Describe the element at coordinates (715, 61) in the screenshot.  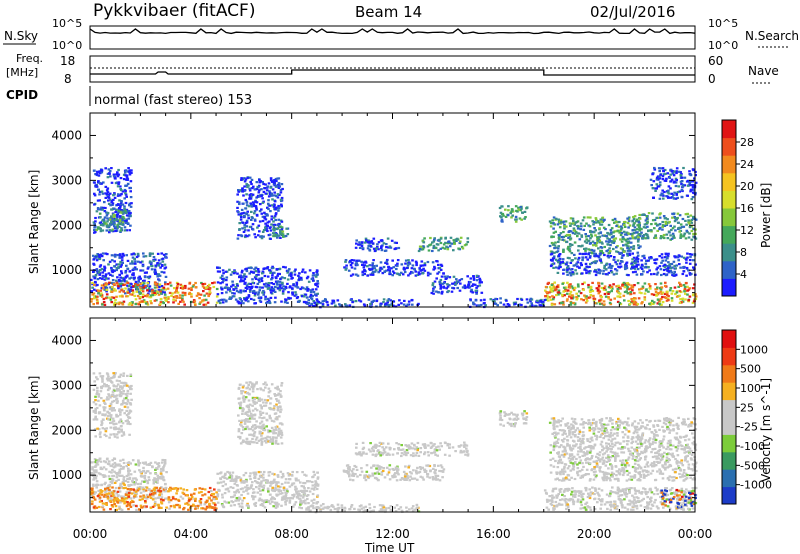
I see `nave-tick-top: 60` at that location.